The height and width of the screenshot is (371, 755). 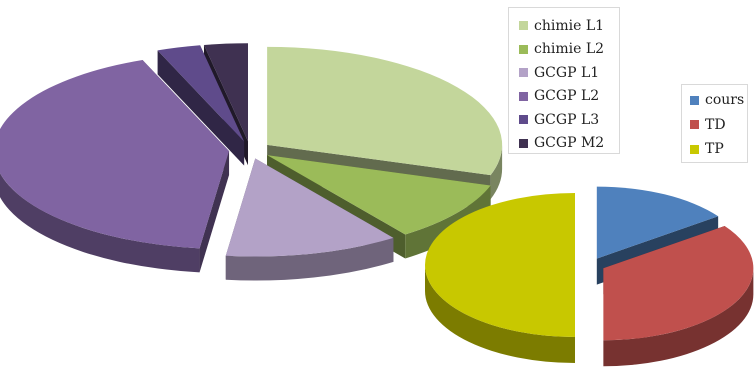 I want to click on legend-label: GCGP L1, so click(x=567, y=72).